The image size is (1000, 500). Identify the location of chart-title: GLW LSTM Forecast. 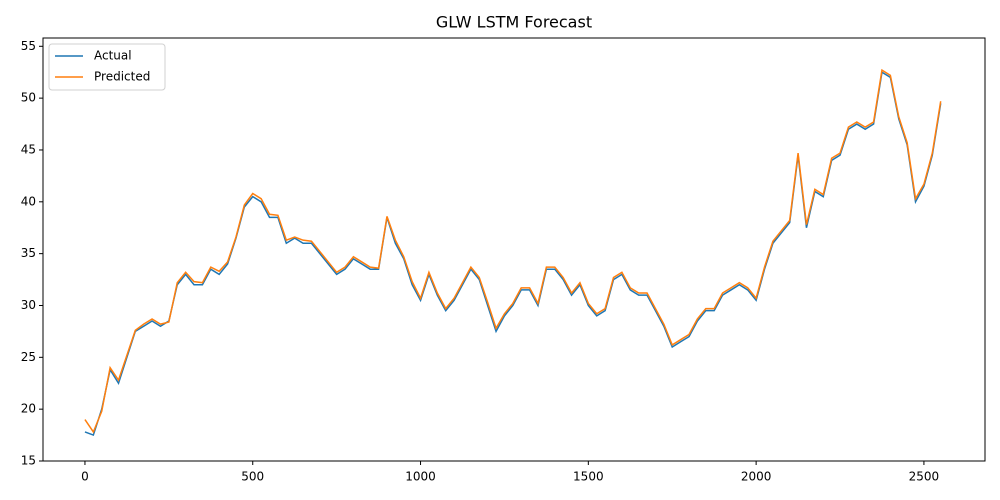
(514, 22).